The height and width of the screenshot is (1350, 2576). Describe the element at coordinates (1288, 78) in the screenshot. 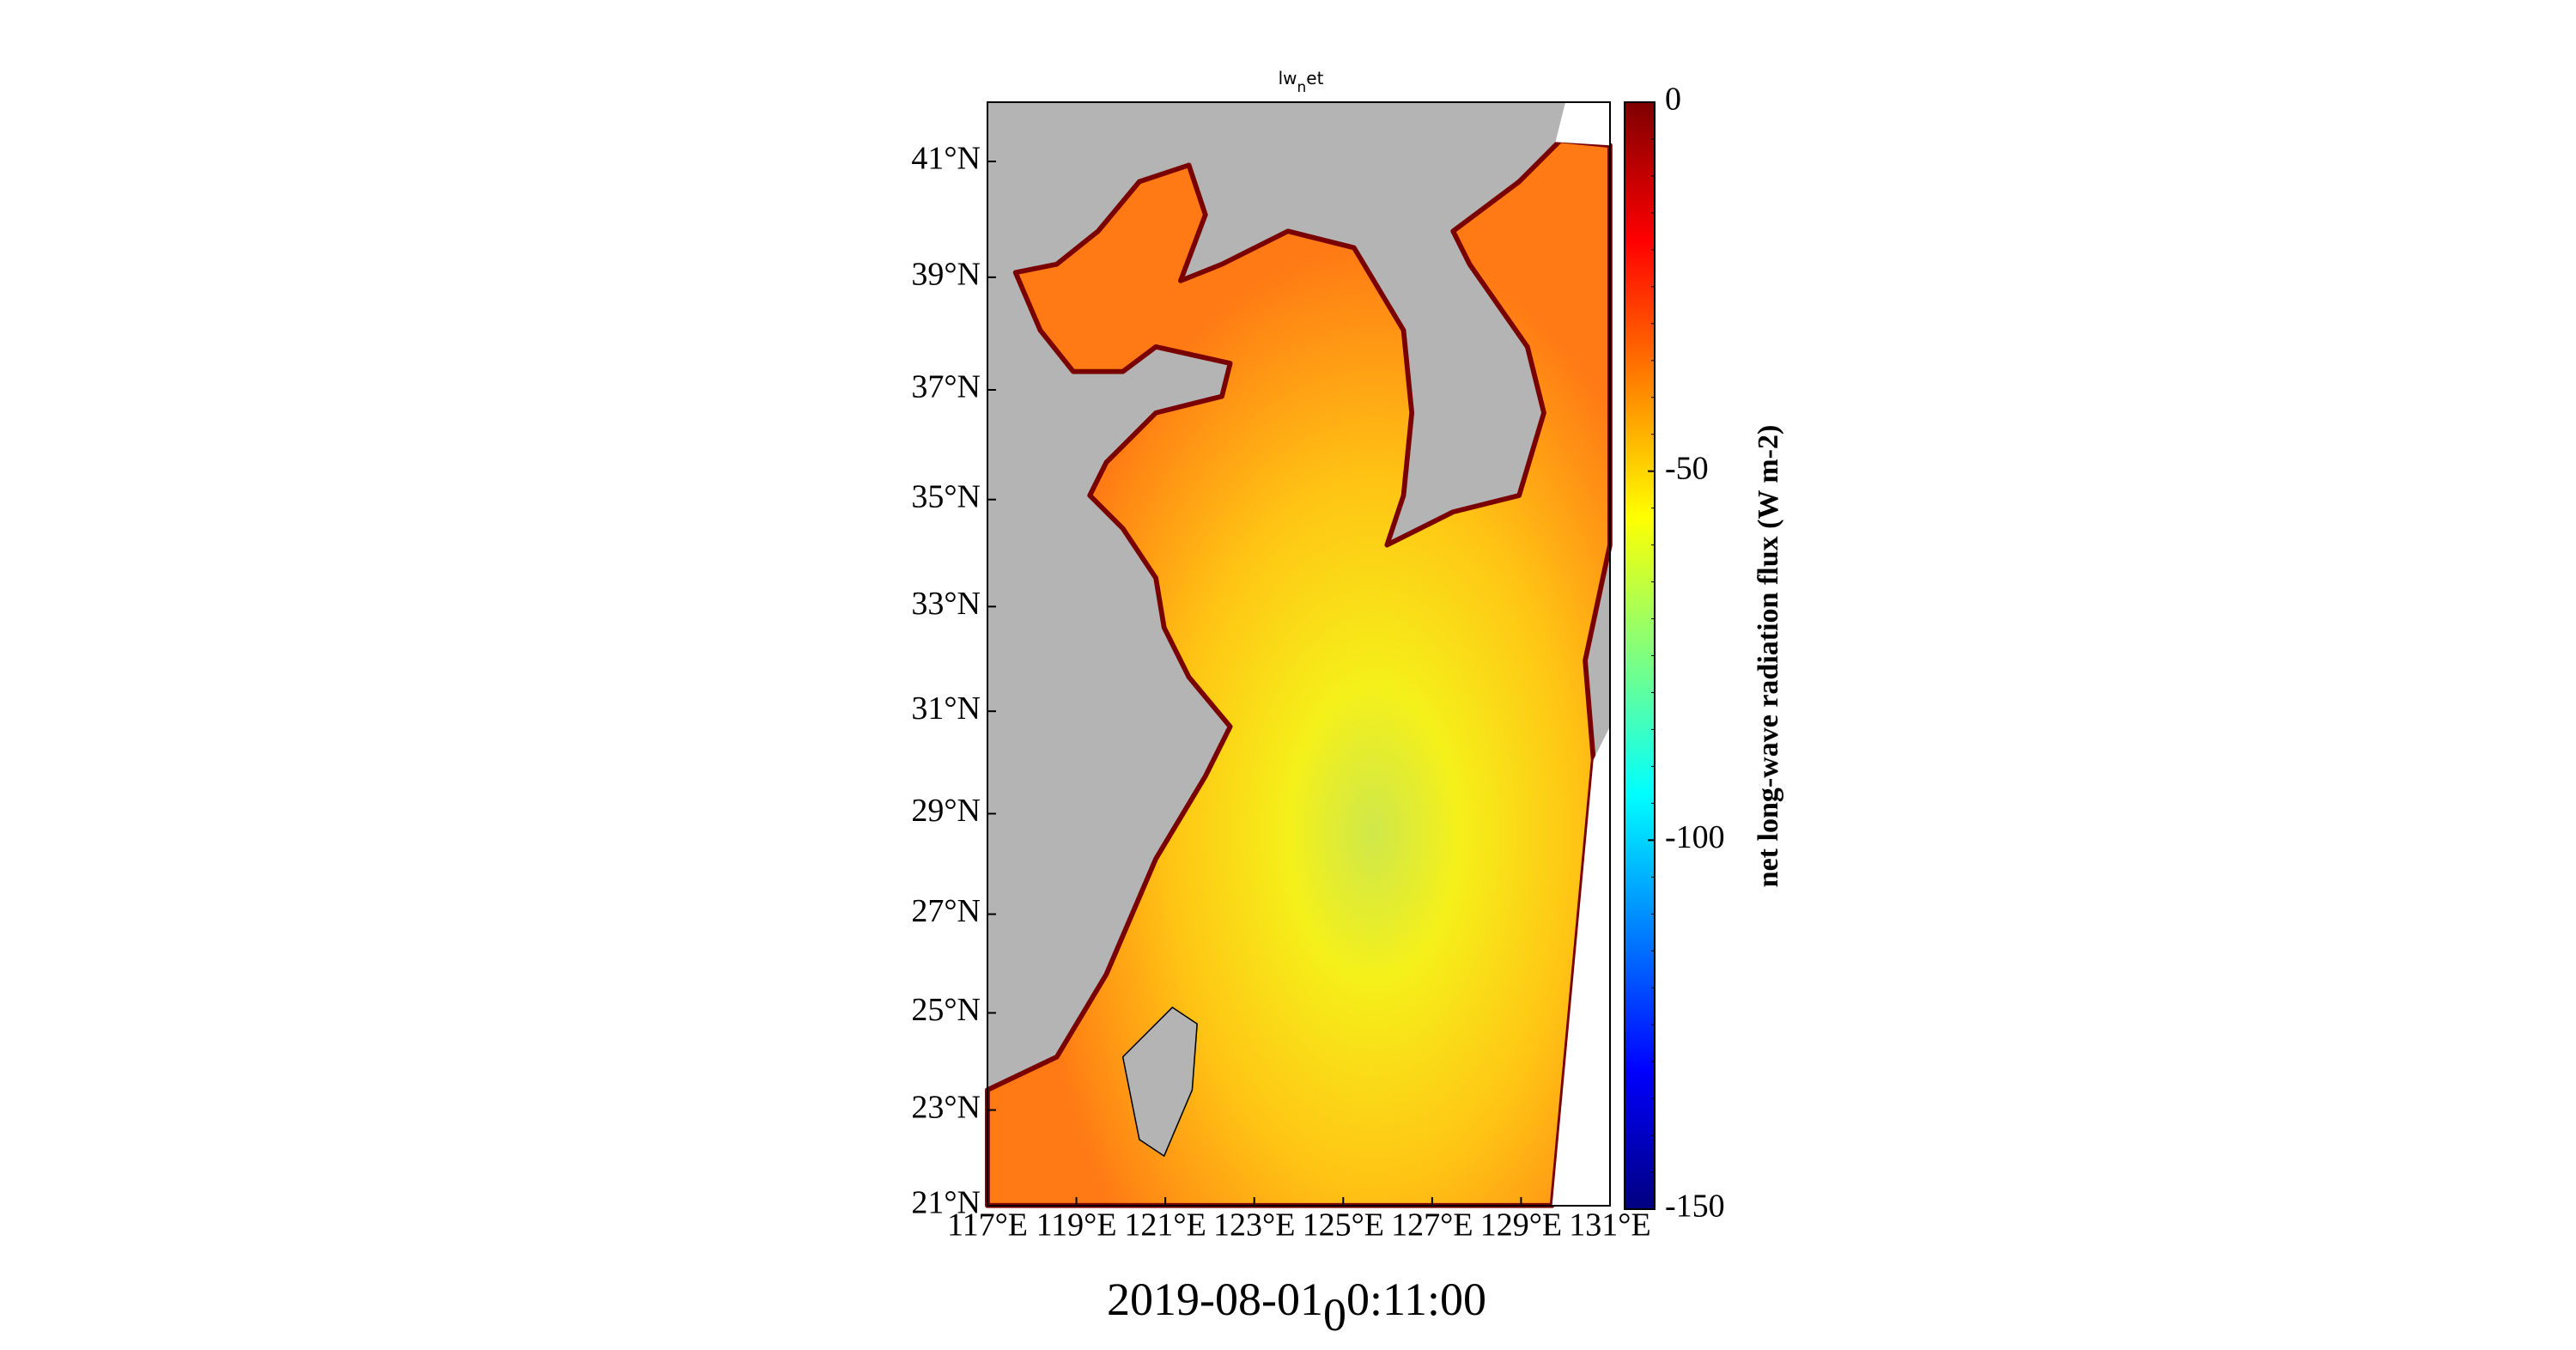

I see `title-text: lw` at that location.